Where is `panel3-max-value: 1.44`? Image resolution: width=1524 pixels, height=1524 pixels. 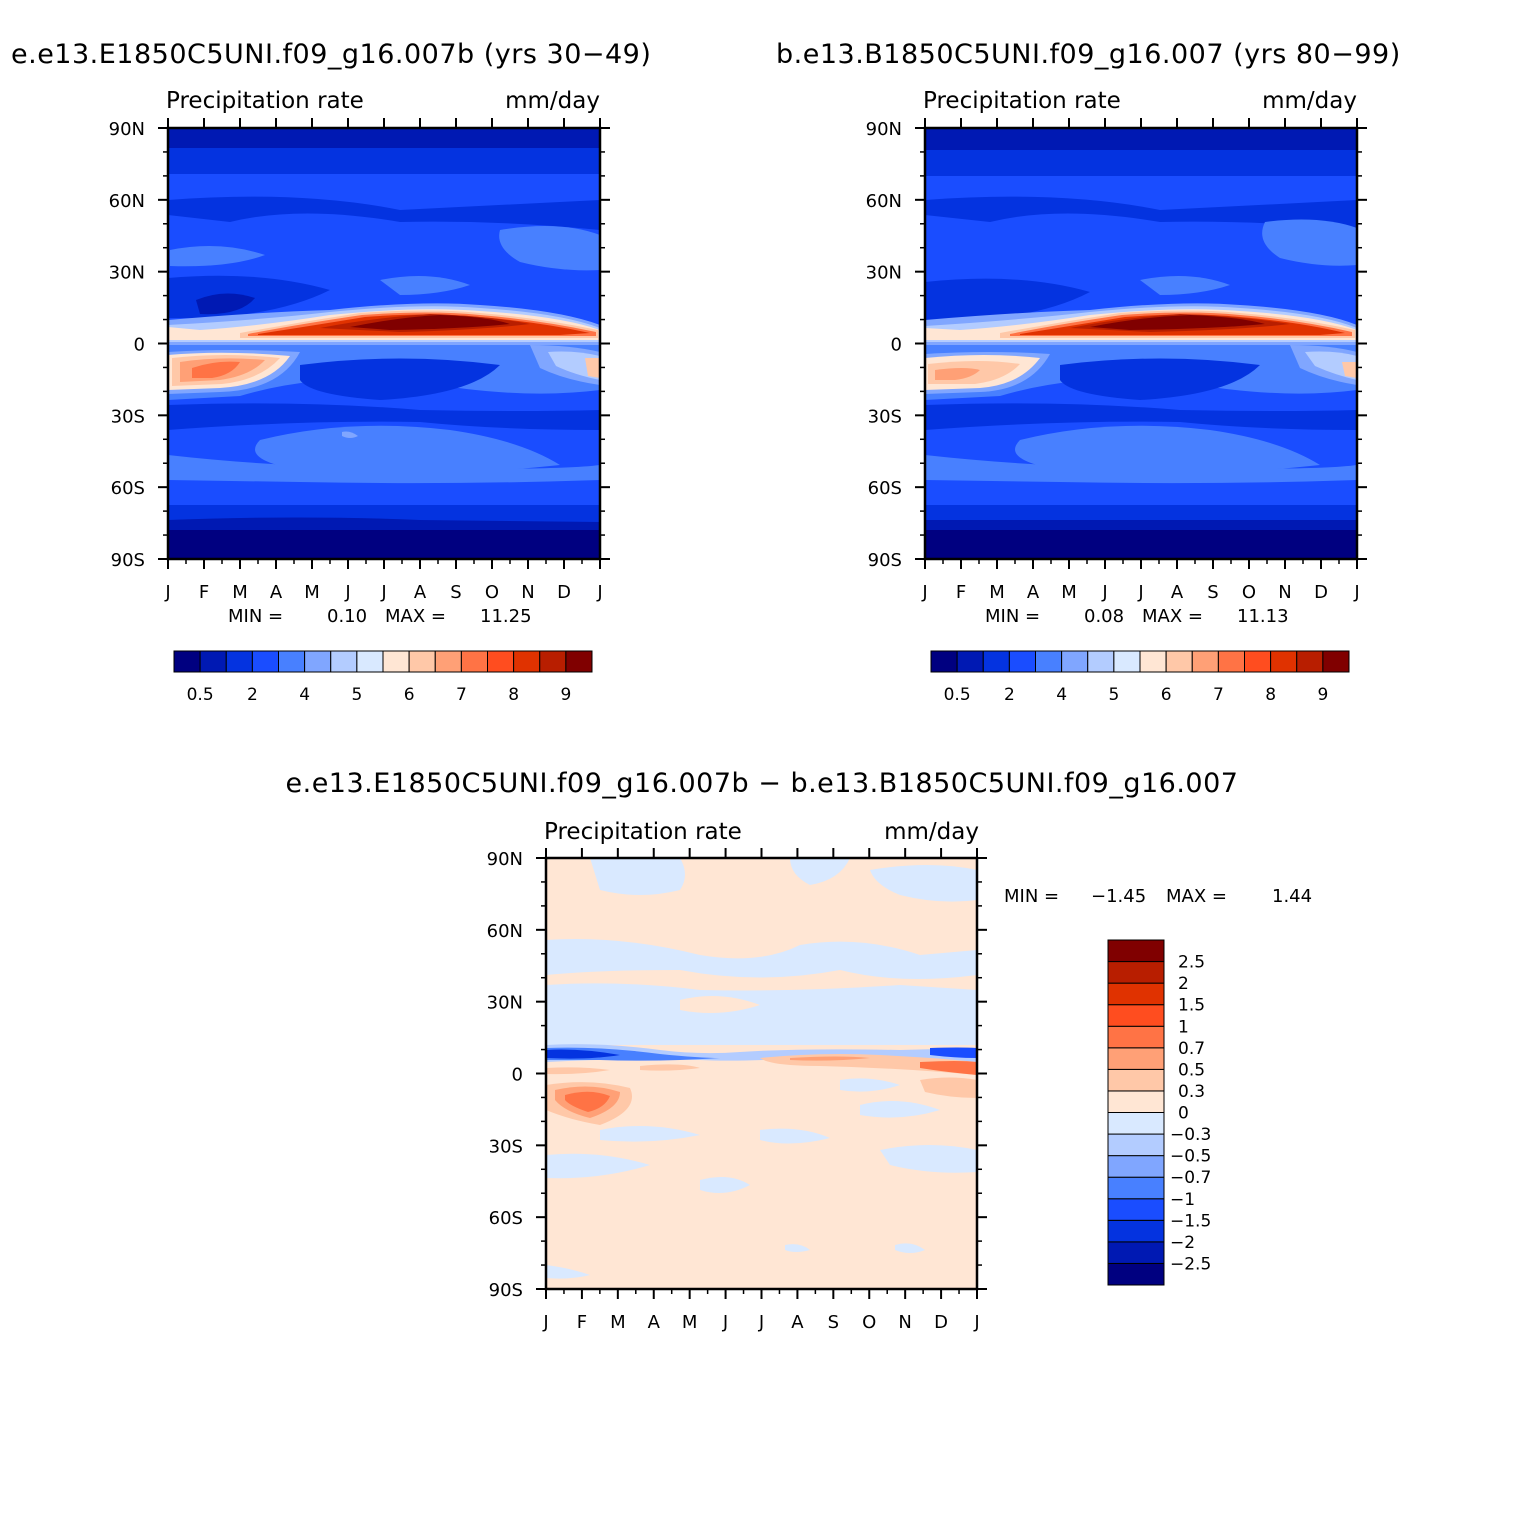 panel3-max-value: 1.44 is located at coordinates (1292, 896).